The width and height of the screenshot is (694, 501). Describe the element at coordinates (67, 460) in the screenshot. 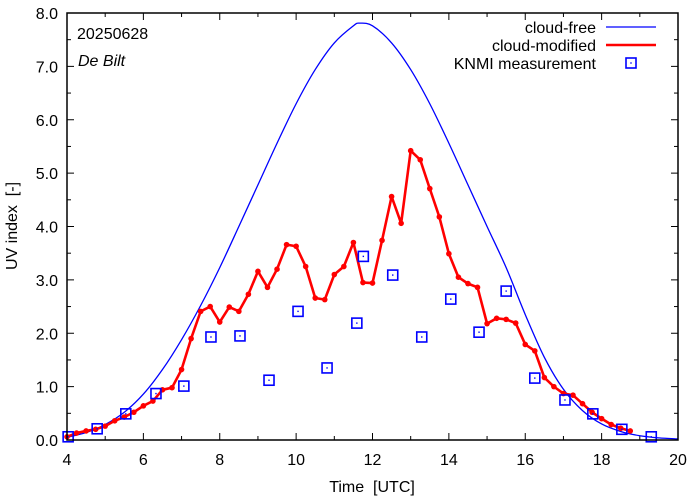

I see `x-tick-label: 4` at that location.